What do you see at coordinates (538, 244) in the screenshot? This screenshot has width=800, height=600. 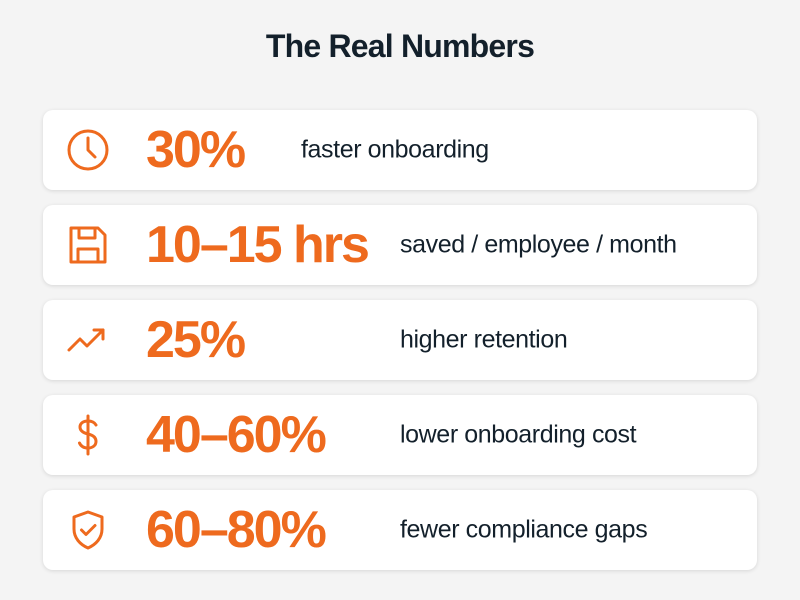 I see `stat-label: saved / employee / month` at bounding box center [538, 244].